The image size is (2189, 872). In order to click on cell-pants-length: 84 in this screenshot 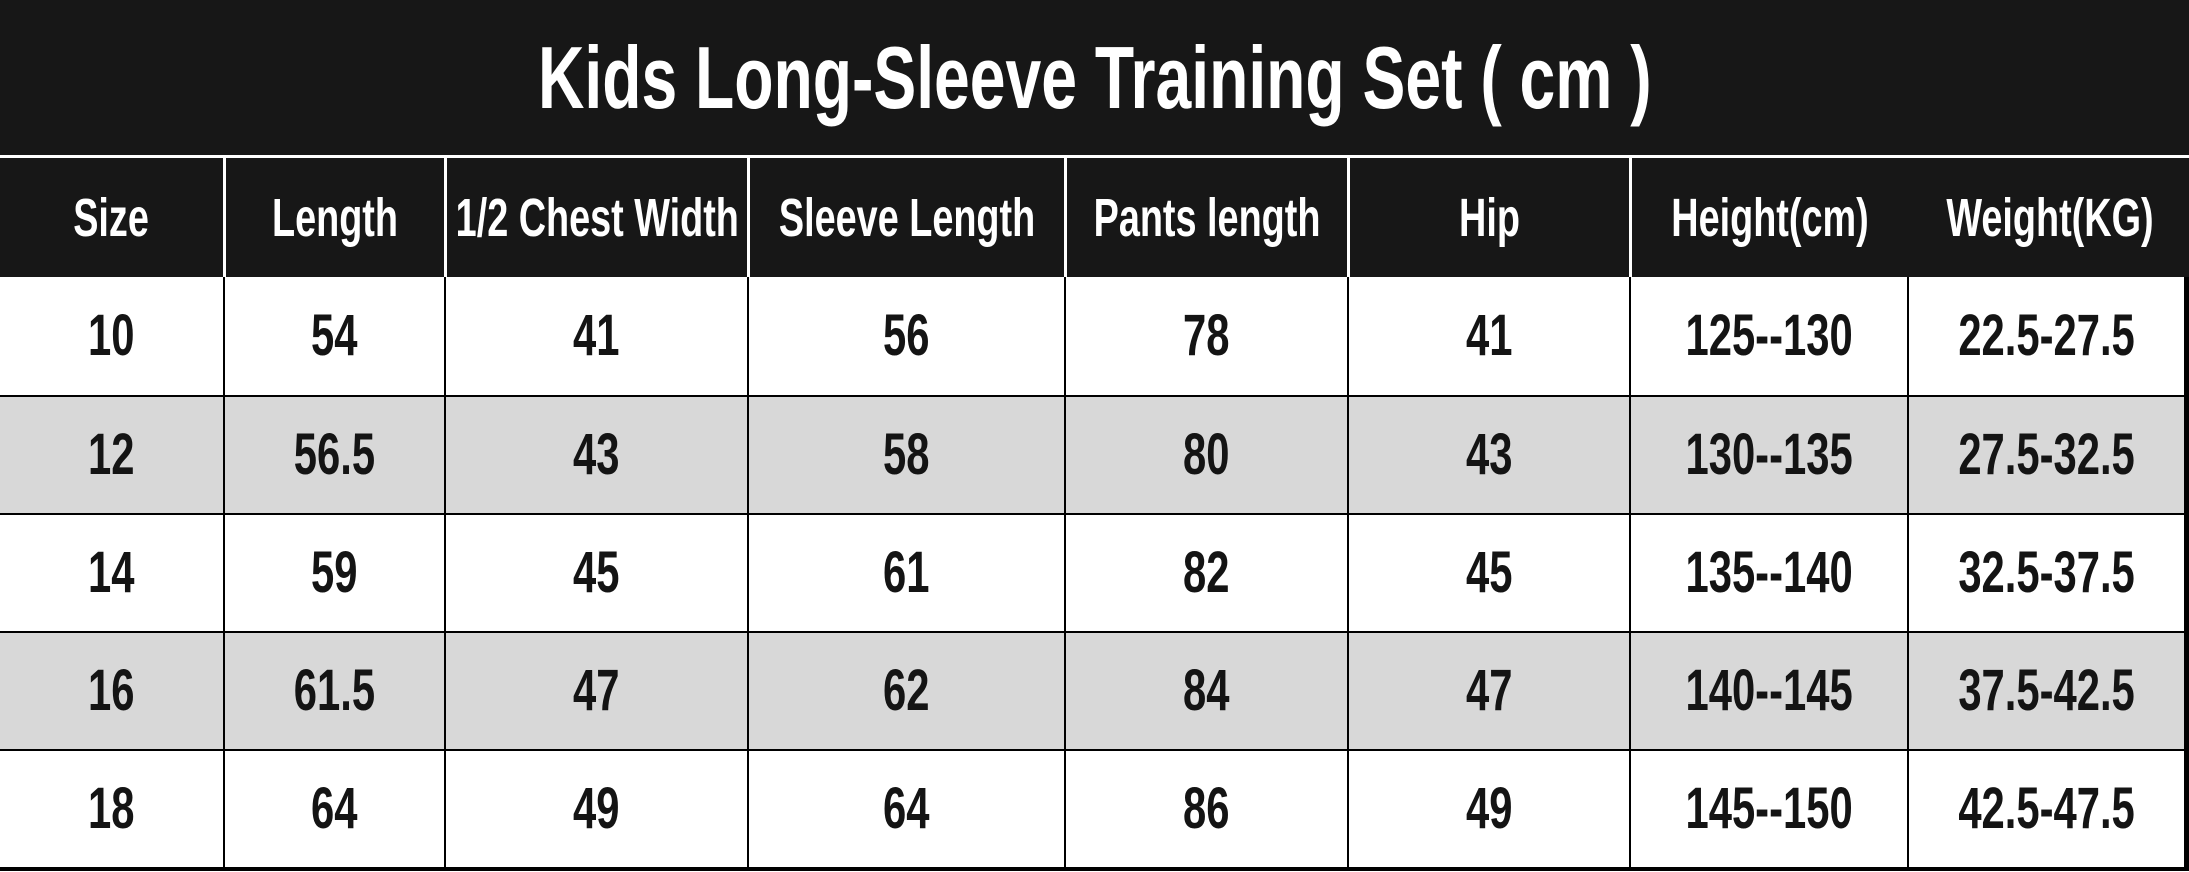, I will do `click(1205, 690)`.